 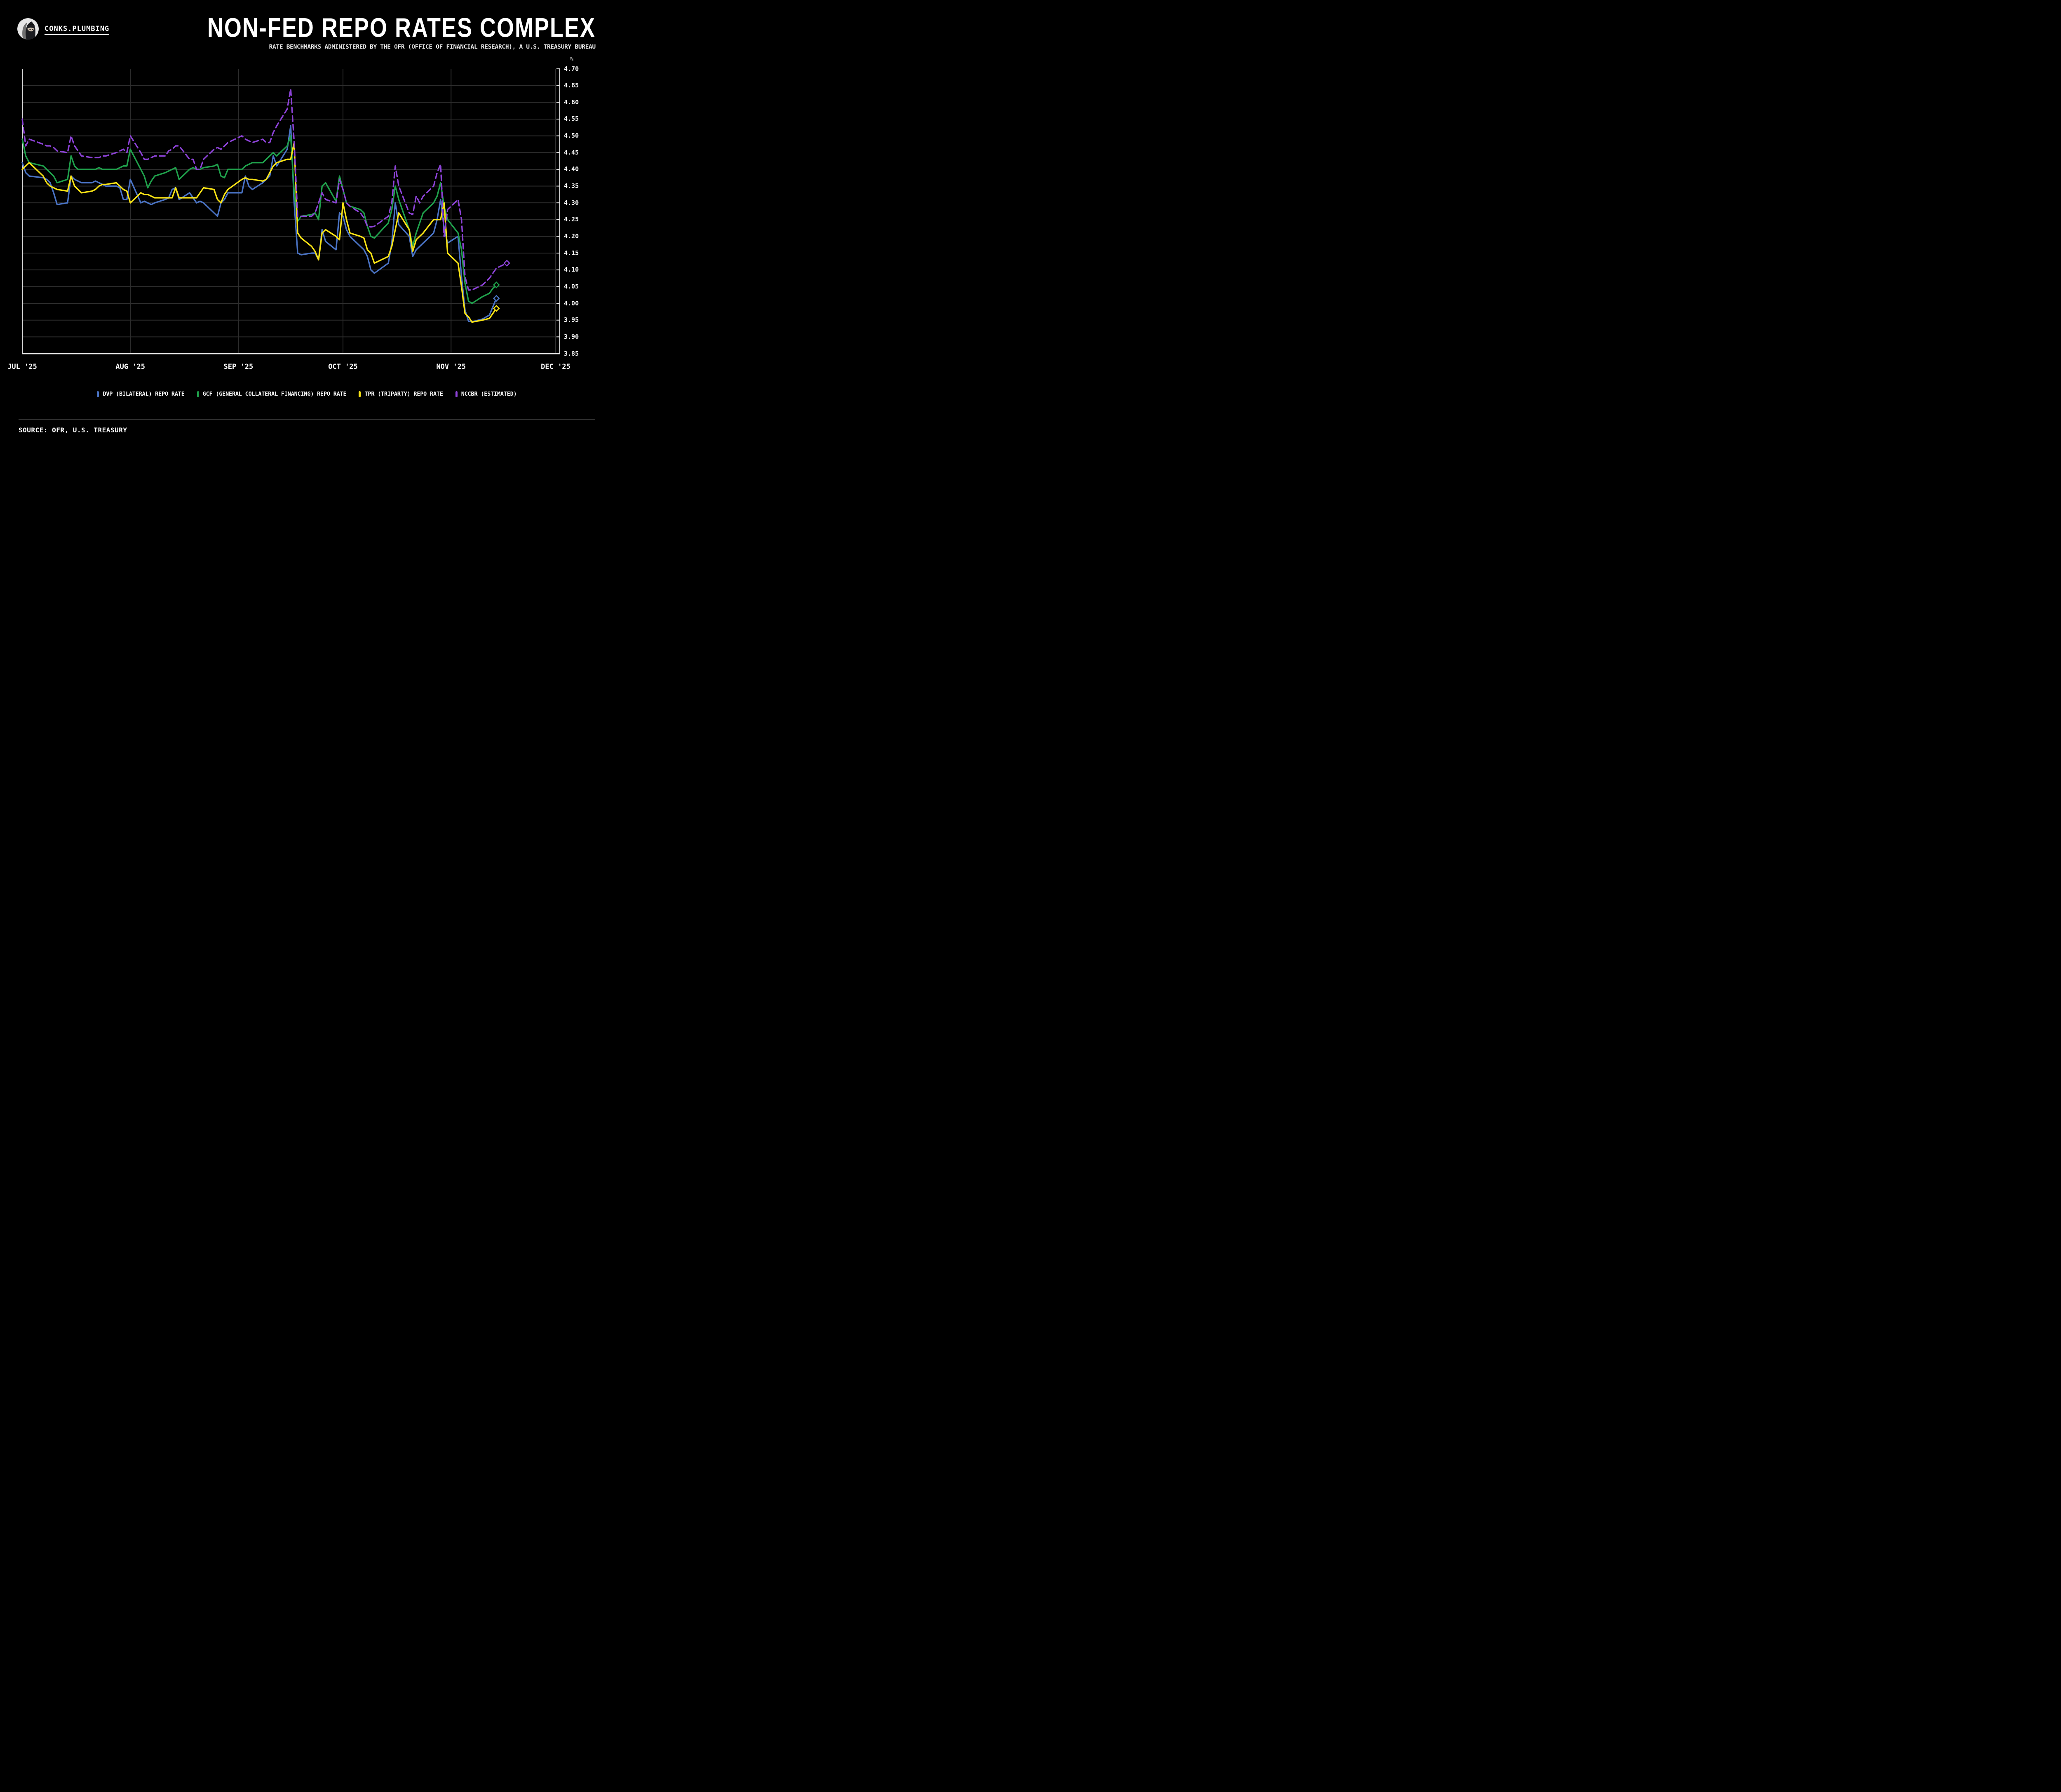 I want to click on y-tick-label: 4.00, so click(x=571, y=303).